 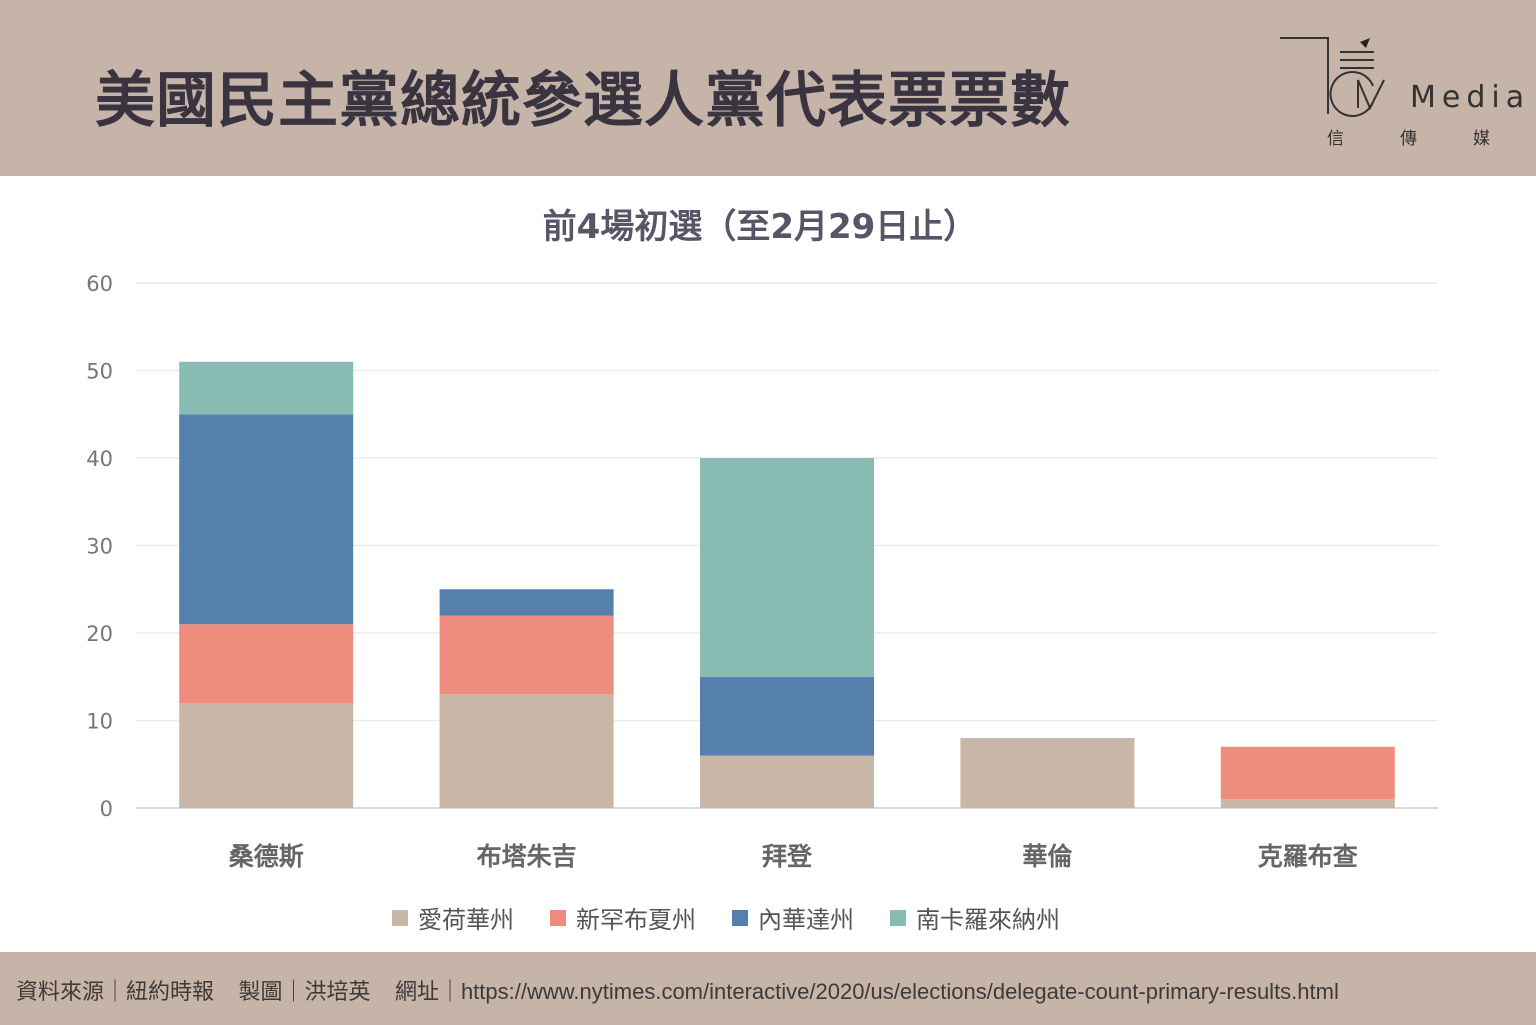 What do you see at coordinates (99, 547) in the screenshot?
I see `y-tick-label: 30` at bounding box center [99, 547].